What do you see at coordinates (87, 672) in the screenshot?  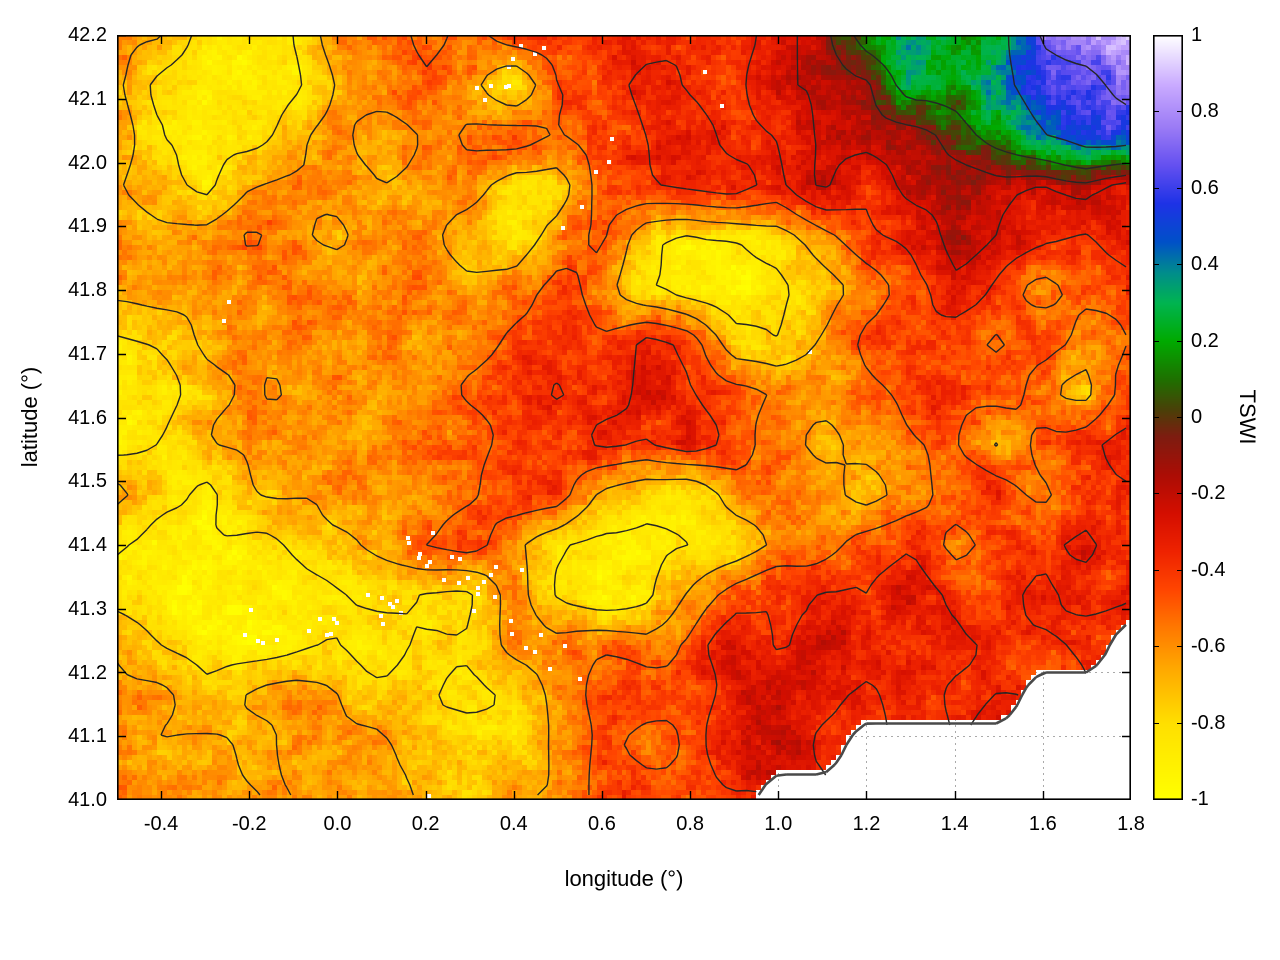 I see `y-tick-label-2: 41.2` at bounding box center [87, 672].